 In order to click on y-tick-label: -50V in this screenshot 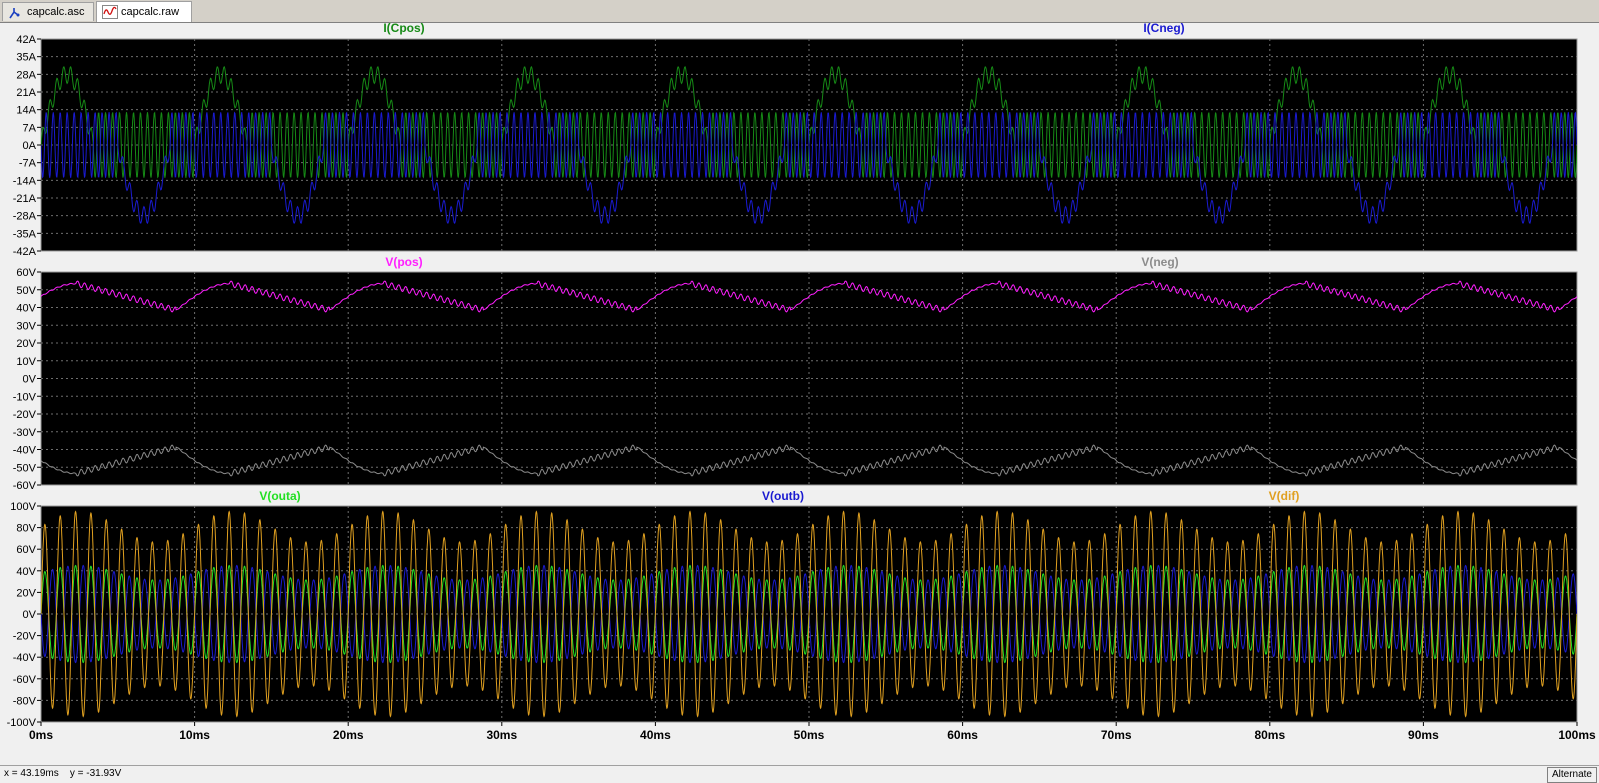, I will do `click(25, 468)`.